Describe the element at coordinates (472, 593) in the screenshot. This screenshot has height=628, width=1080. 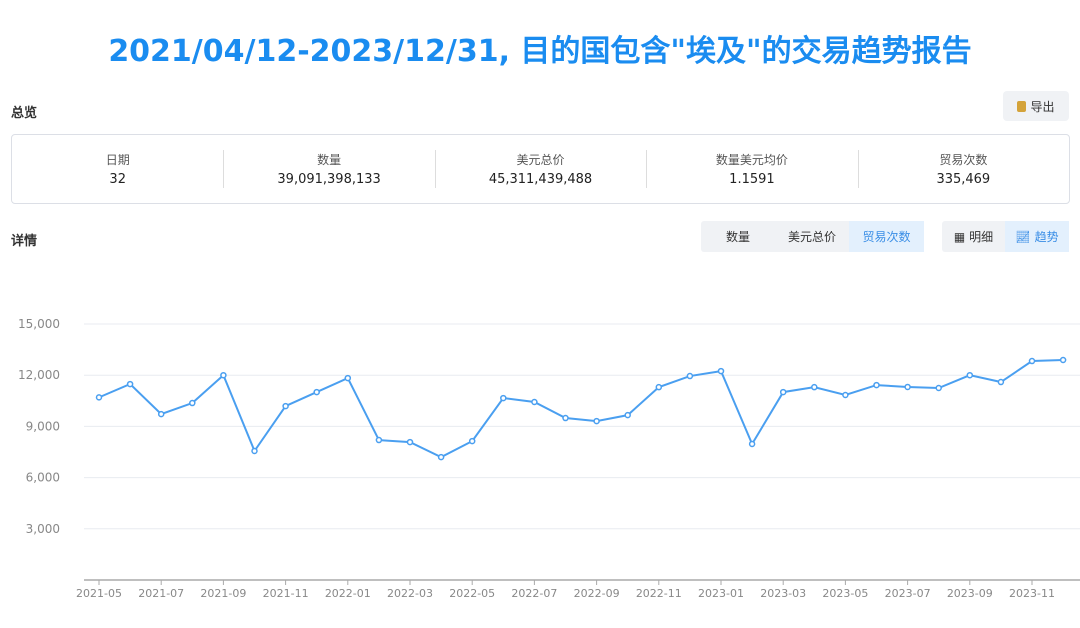
I see `x-tick-label: 2022-05` at that location.